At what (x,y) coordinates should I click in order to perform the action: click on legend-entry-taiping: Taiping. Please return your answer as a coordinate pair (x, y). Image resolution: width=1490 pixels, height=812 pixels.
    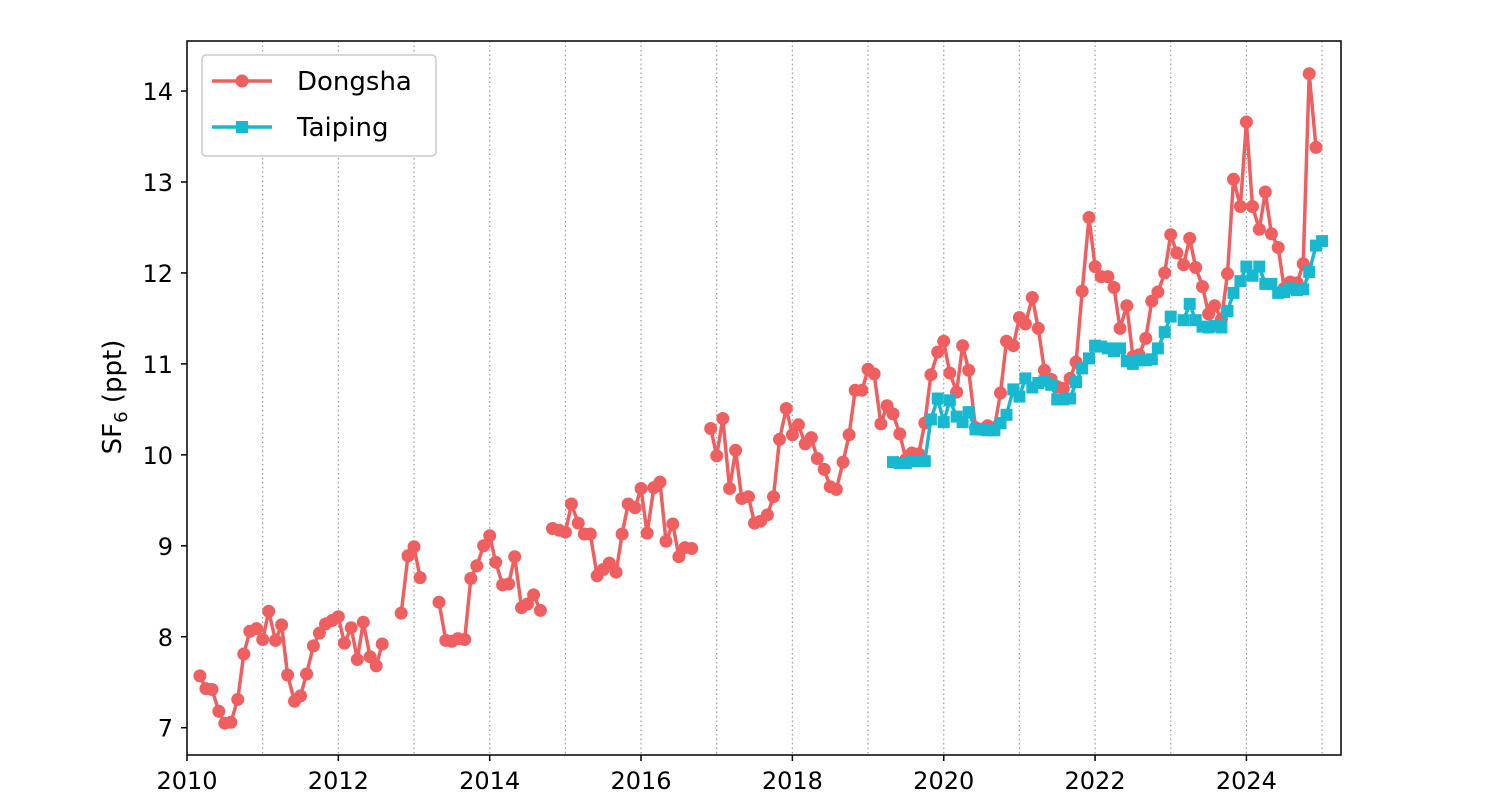
    Looking at the image, I should click on (300, 128).